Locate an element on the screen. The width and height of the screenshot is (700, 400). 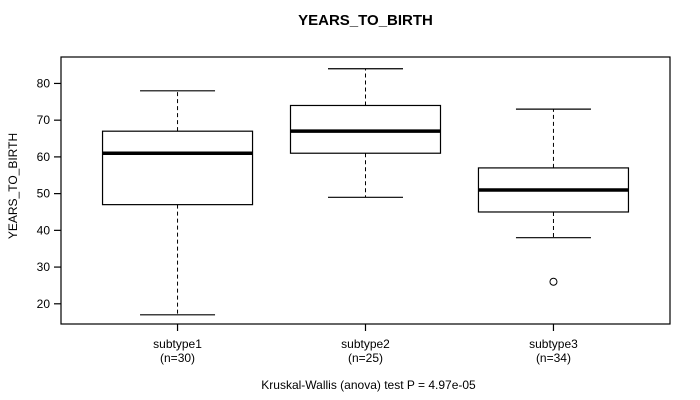
y-tick-label: 70 is located at coordinates (44, 120).